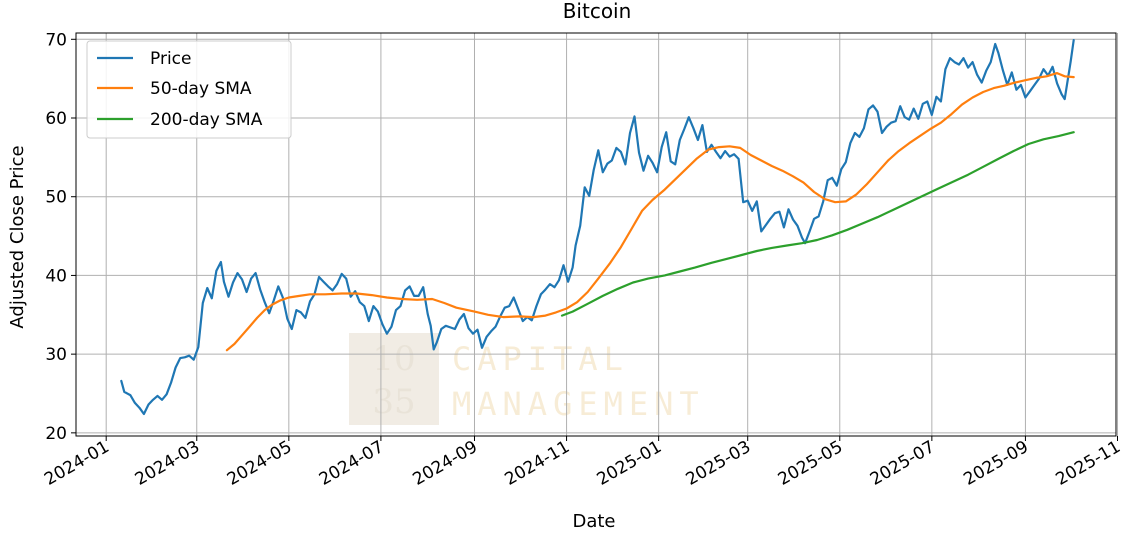  Describe the element at coordinates (538, 463) in the screenshot. I see `x-tick-label: 2024-11` at that location.